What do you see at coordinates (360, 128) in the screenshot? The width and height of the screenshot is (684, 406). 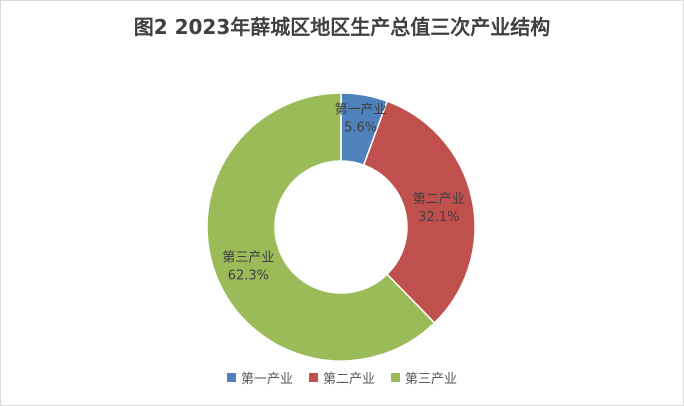 I see `label-primary-value: 5.6%` at bounding box center [360, 128].